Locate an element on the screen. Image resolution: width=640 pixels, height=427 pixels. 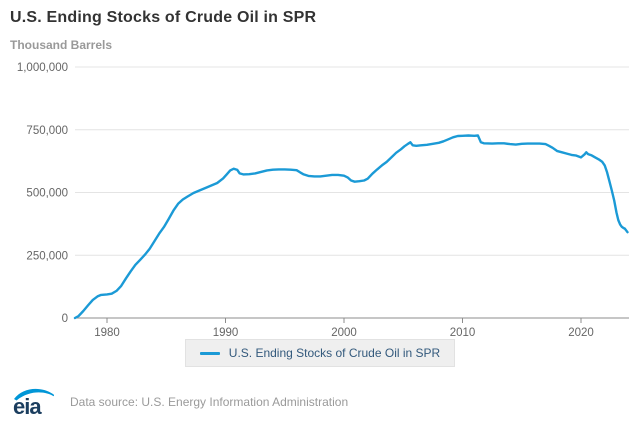
y-tick-label: 250,000 is located at coordinates (47, 256).